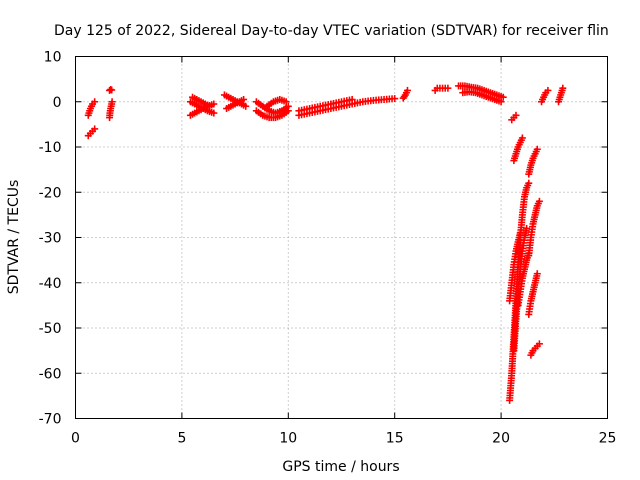 Image resolution: width=640 pixels, height=480 pixels. Describe the element at coordinates (288, 439) in the screenshot. I see `x-tick-label: 10` at that location.